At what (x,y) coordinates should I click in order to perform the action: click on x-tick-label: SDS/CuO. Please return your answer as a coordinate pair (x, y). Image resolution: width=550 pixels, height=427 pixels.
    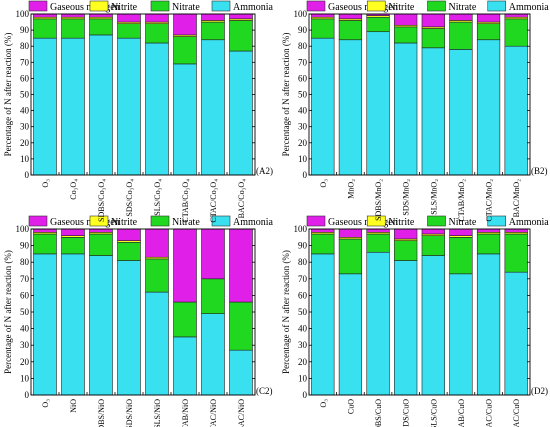
    Looking at the image, I should click on (406, 413).